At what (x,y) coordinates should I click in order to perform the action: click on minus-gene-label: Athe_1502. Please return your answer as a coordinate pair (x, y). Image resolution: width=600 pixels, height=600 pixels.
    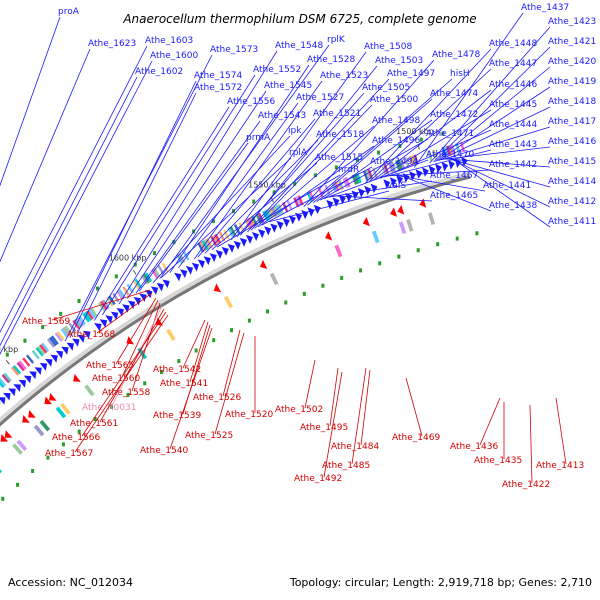
    Looking at the image, I should click on (299, 410).